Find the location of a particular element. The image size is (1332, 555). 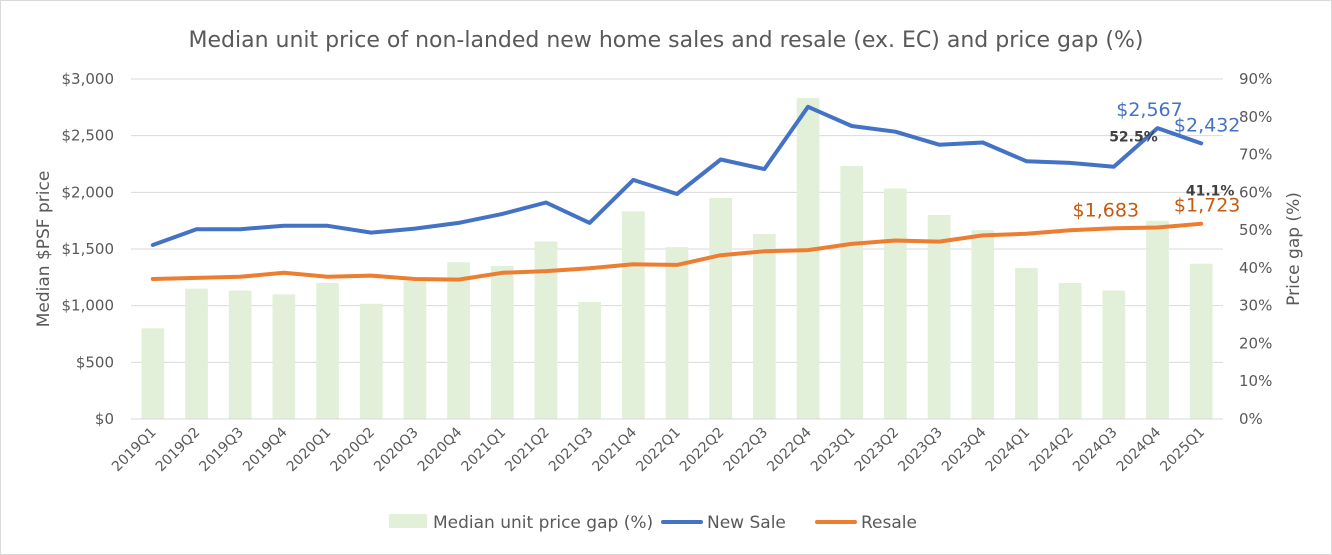

x-tick-label: 2023Q1 is located at coordinates (833, 450).